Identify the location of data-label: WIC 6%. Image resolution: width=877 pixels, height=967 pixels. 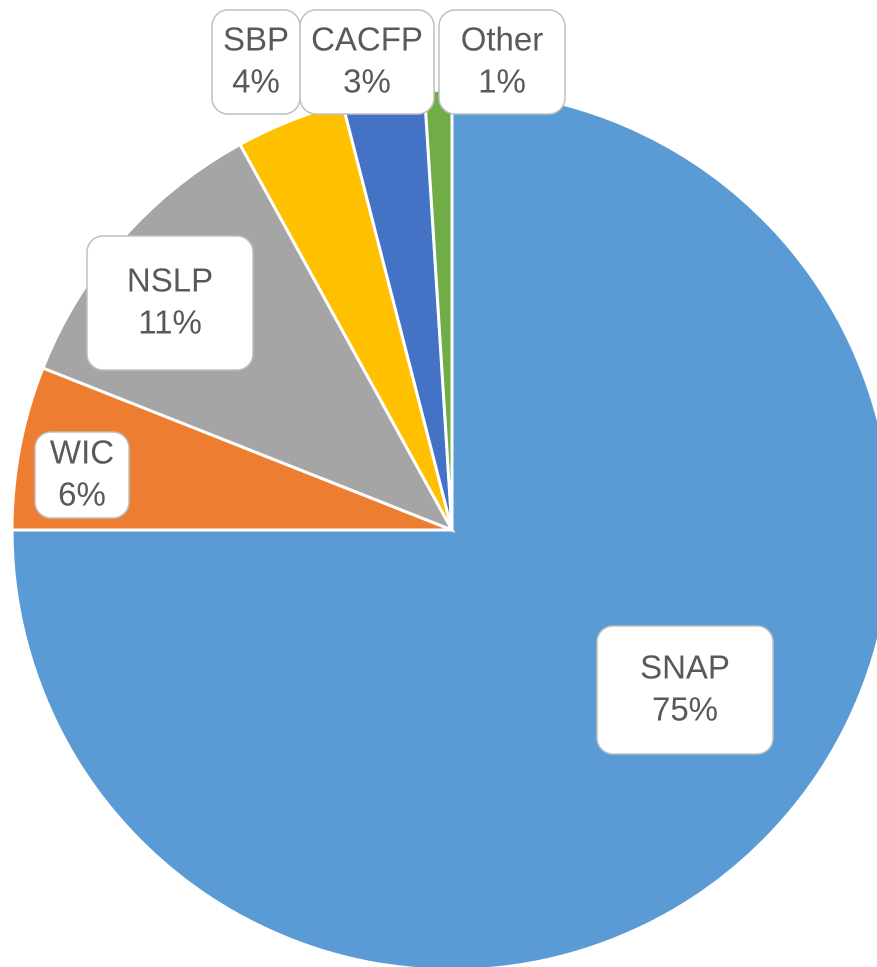
(82, 475).